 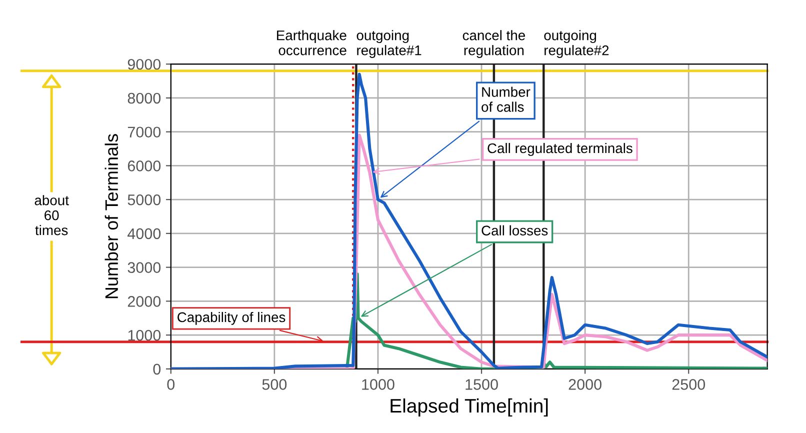 I want to click on text: Number of calls, so click(x=506, y=99).